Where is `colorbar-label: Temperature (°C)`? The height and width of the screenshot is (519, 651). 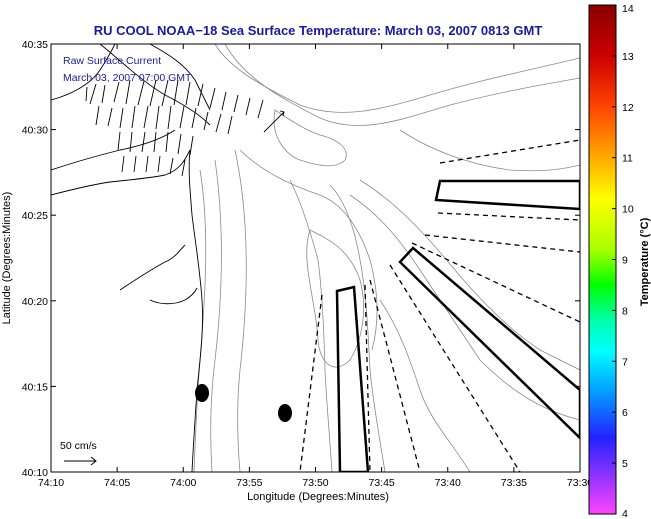
colorbar-label: Temperature (°C) is located at coordinates (645, 261).